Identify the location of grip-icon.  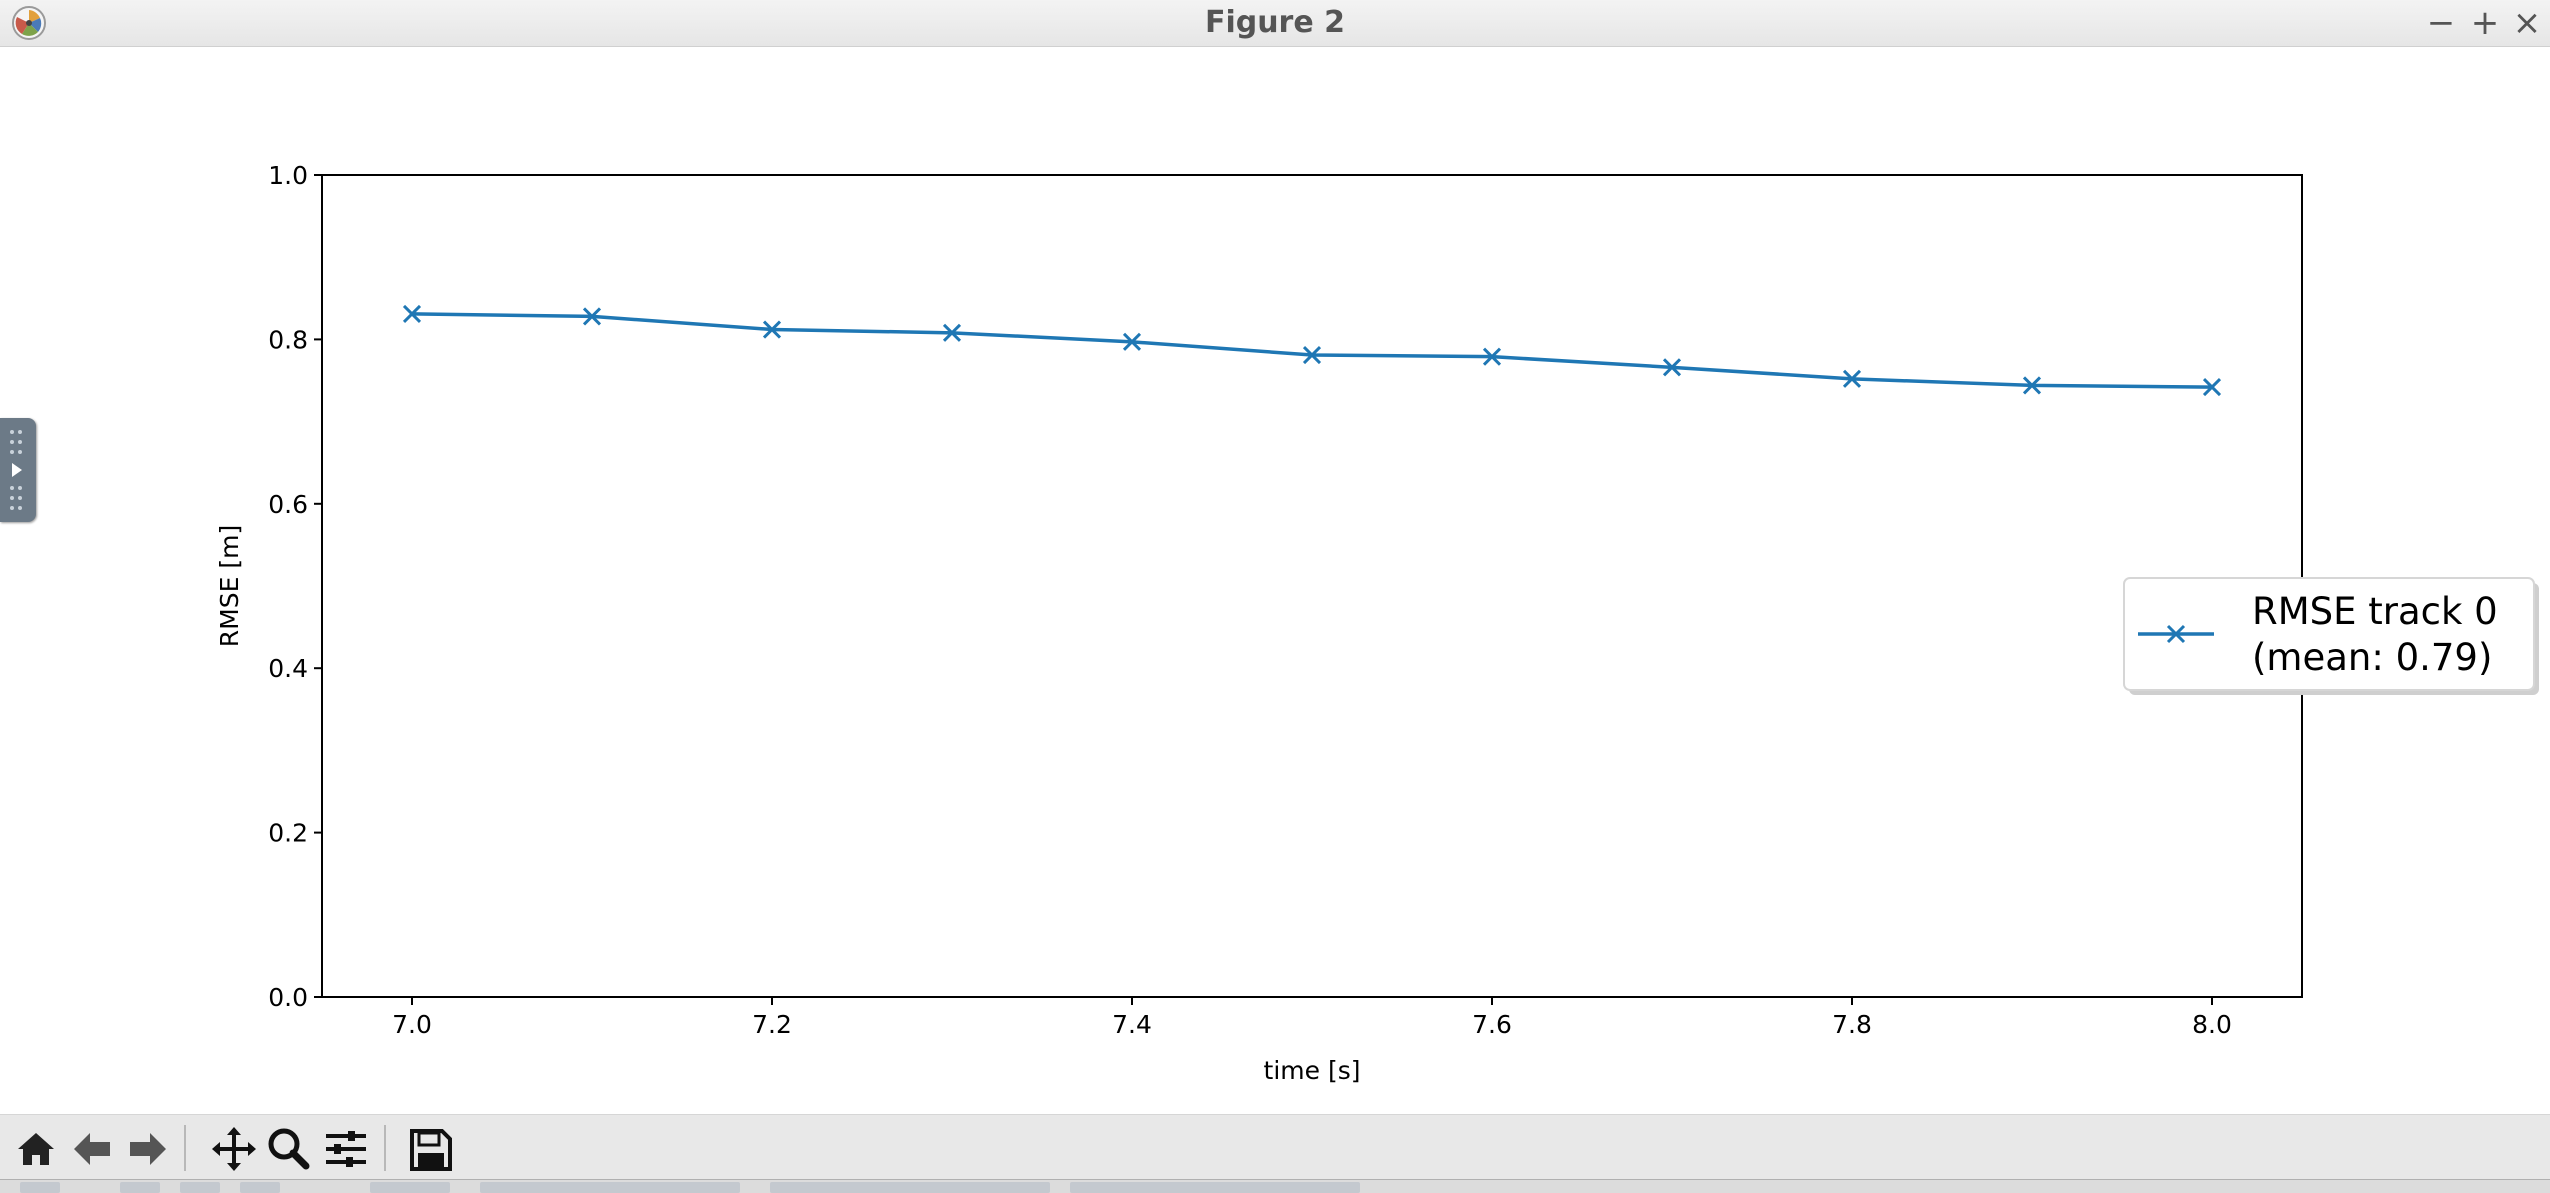
(16, 470).